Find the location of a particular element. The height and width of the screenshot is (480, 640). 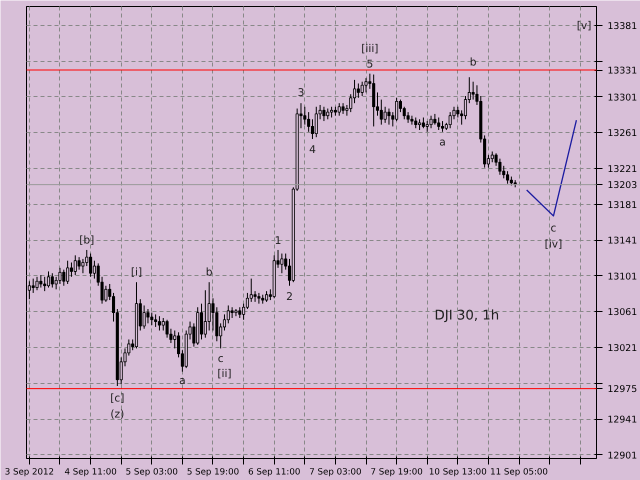

annotation: 4 is located at coordinates (312, 149).